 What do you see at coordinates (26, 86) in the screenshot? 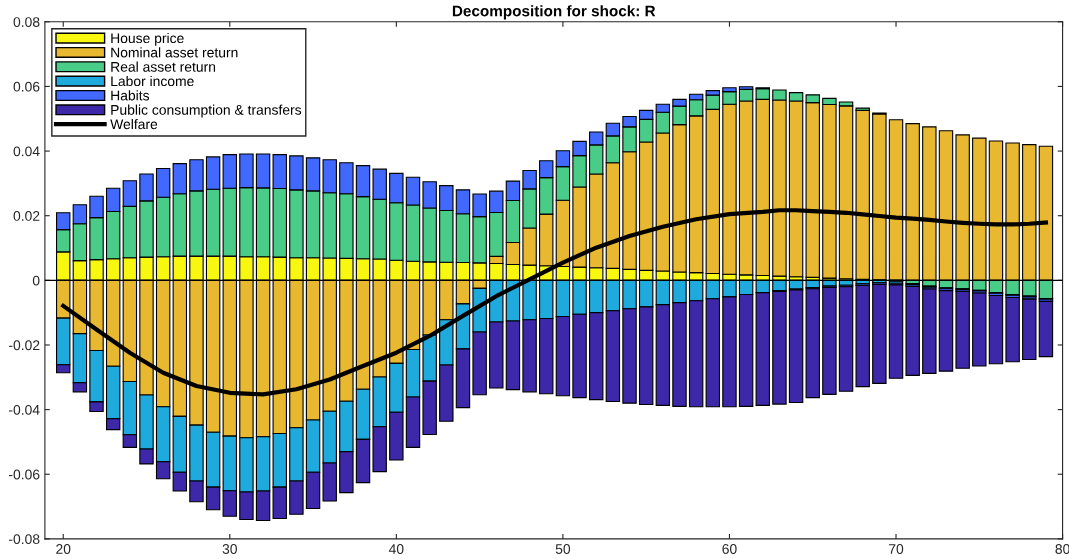
I see `y-tick-label: 0.06` at bounding box center [26, 86].